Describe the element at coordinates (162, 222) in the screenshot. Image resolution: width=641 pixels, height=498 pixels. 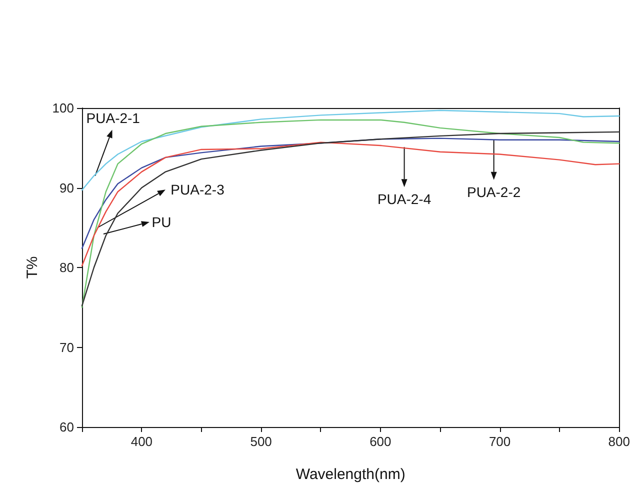
I see `annotation: PU` at that location.